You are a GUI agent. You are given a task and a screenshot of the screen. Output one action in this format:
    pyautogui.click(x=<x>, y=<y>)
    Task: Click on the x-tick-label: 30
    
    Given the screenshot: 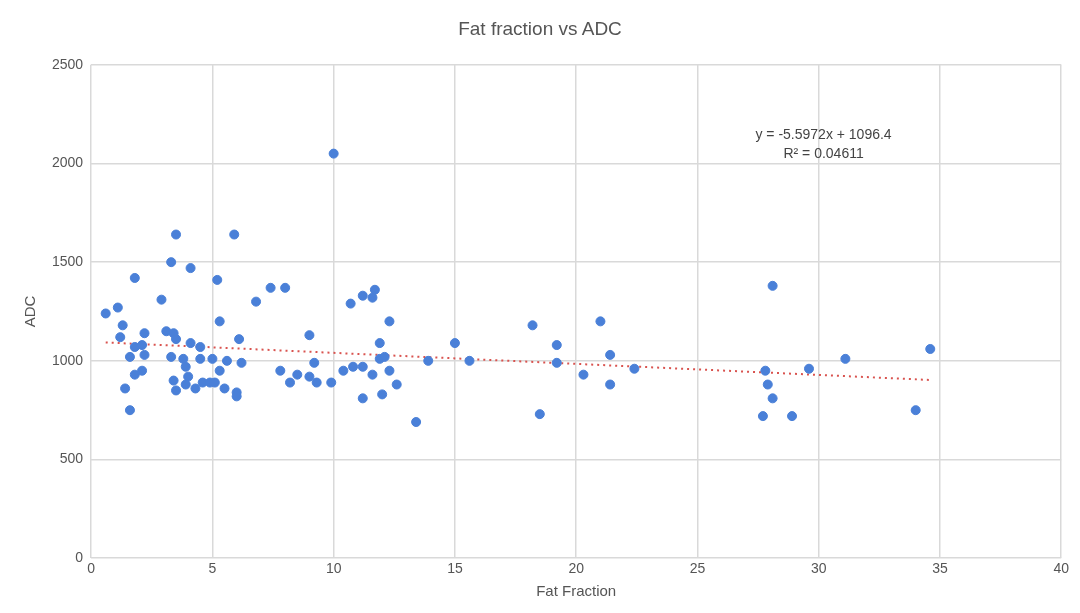 What is the action you would take?
    pyautogui.click(x=818, y=568)
    